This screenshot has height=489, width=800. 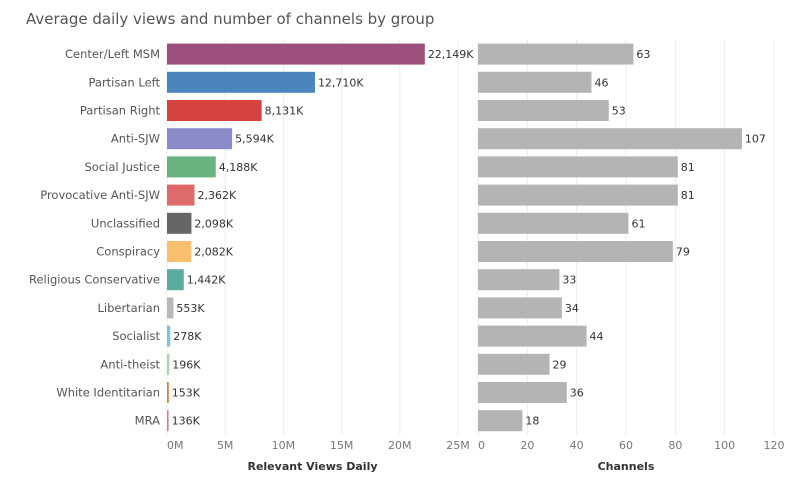 What do you see at coordinates (216, 195) in the screenshot?
I see `bar-label-0-5: 2,362K` at bounding box center [216, 195].